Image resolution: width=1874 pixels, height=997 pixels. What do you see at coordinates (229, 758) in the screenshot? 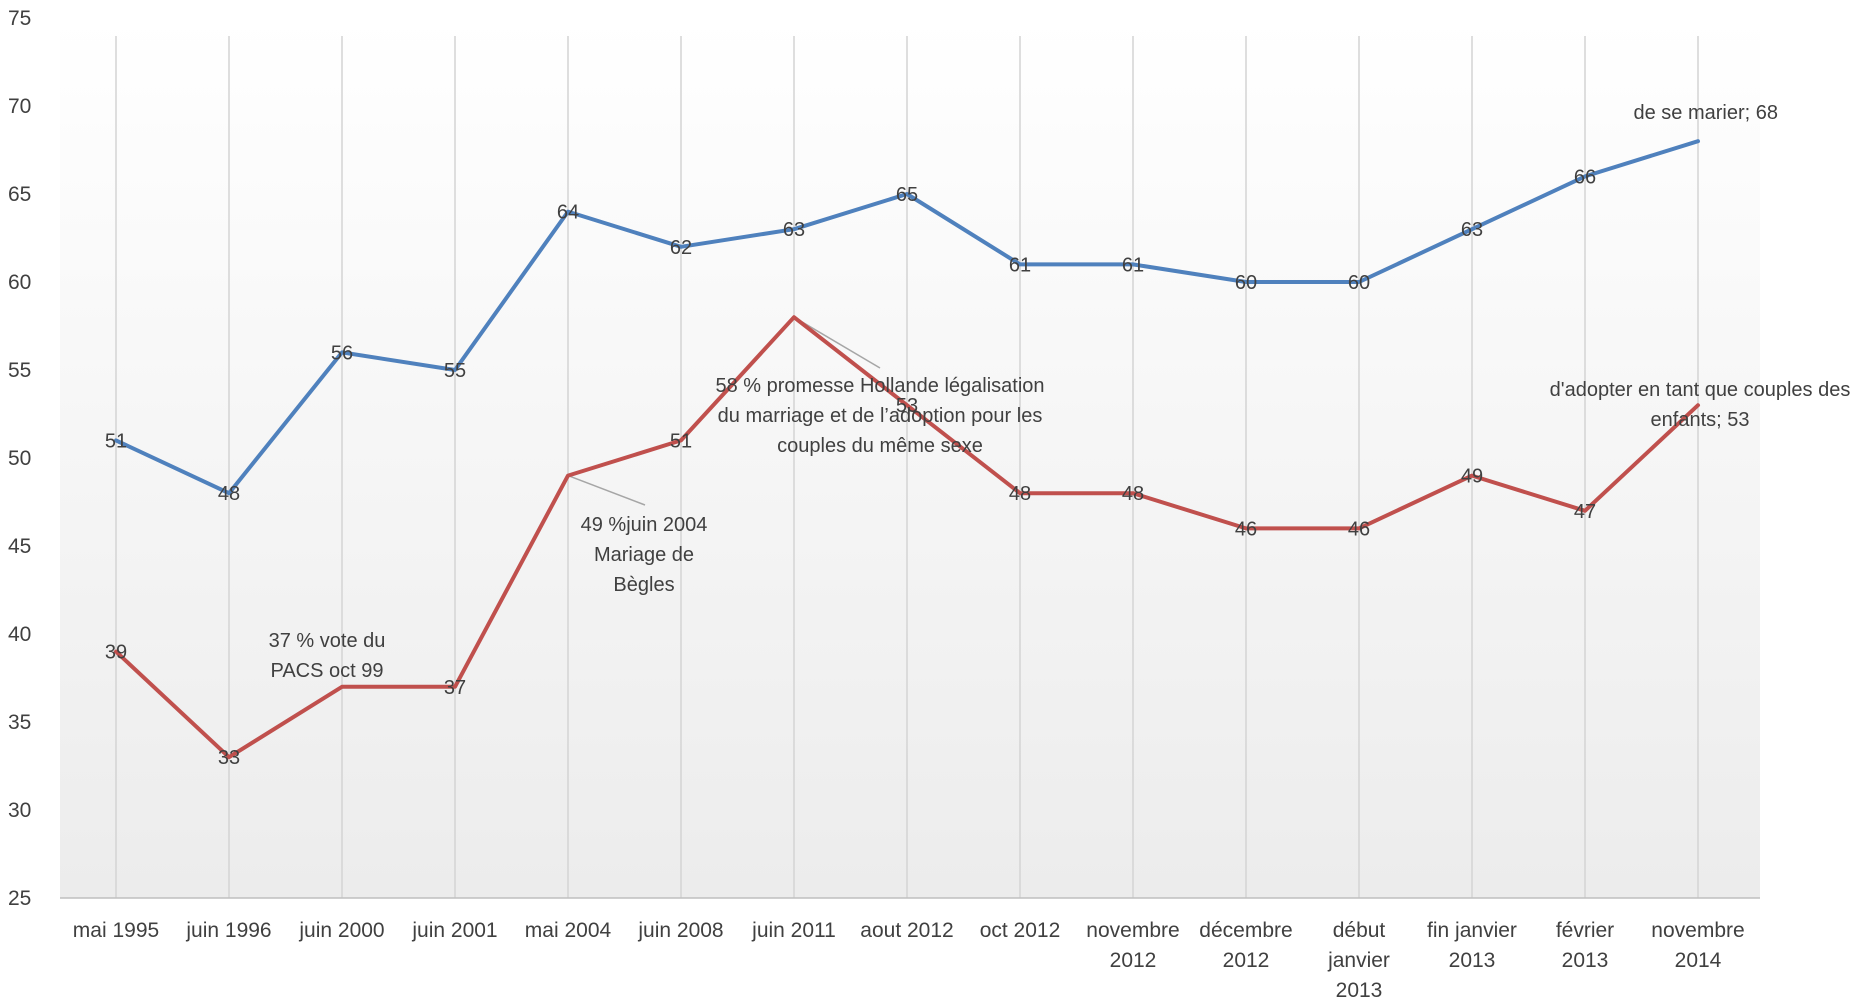
I see `data-label: 33` at bounding box center [229, 758].